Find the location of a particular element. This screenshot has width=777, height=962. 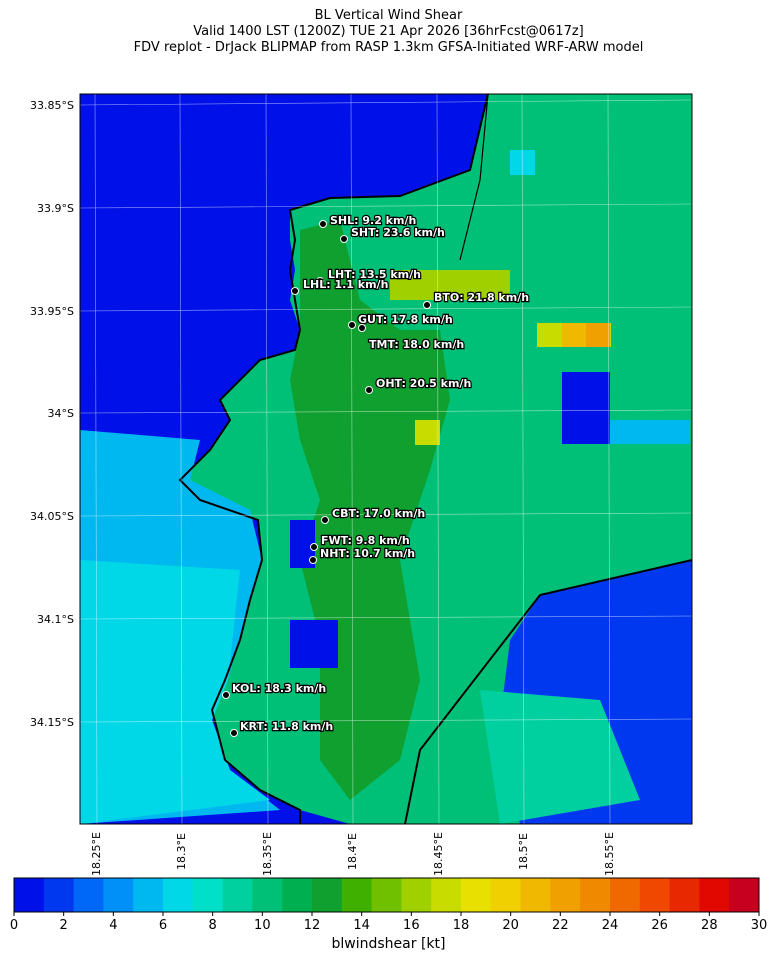

colorbar-tick-label: 6 is located at coordinates (163, 925).